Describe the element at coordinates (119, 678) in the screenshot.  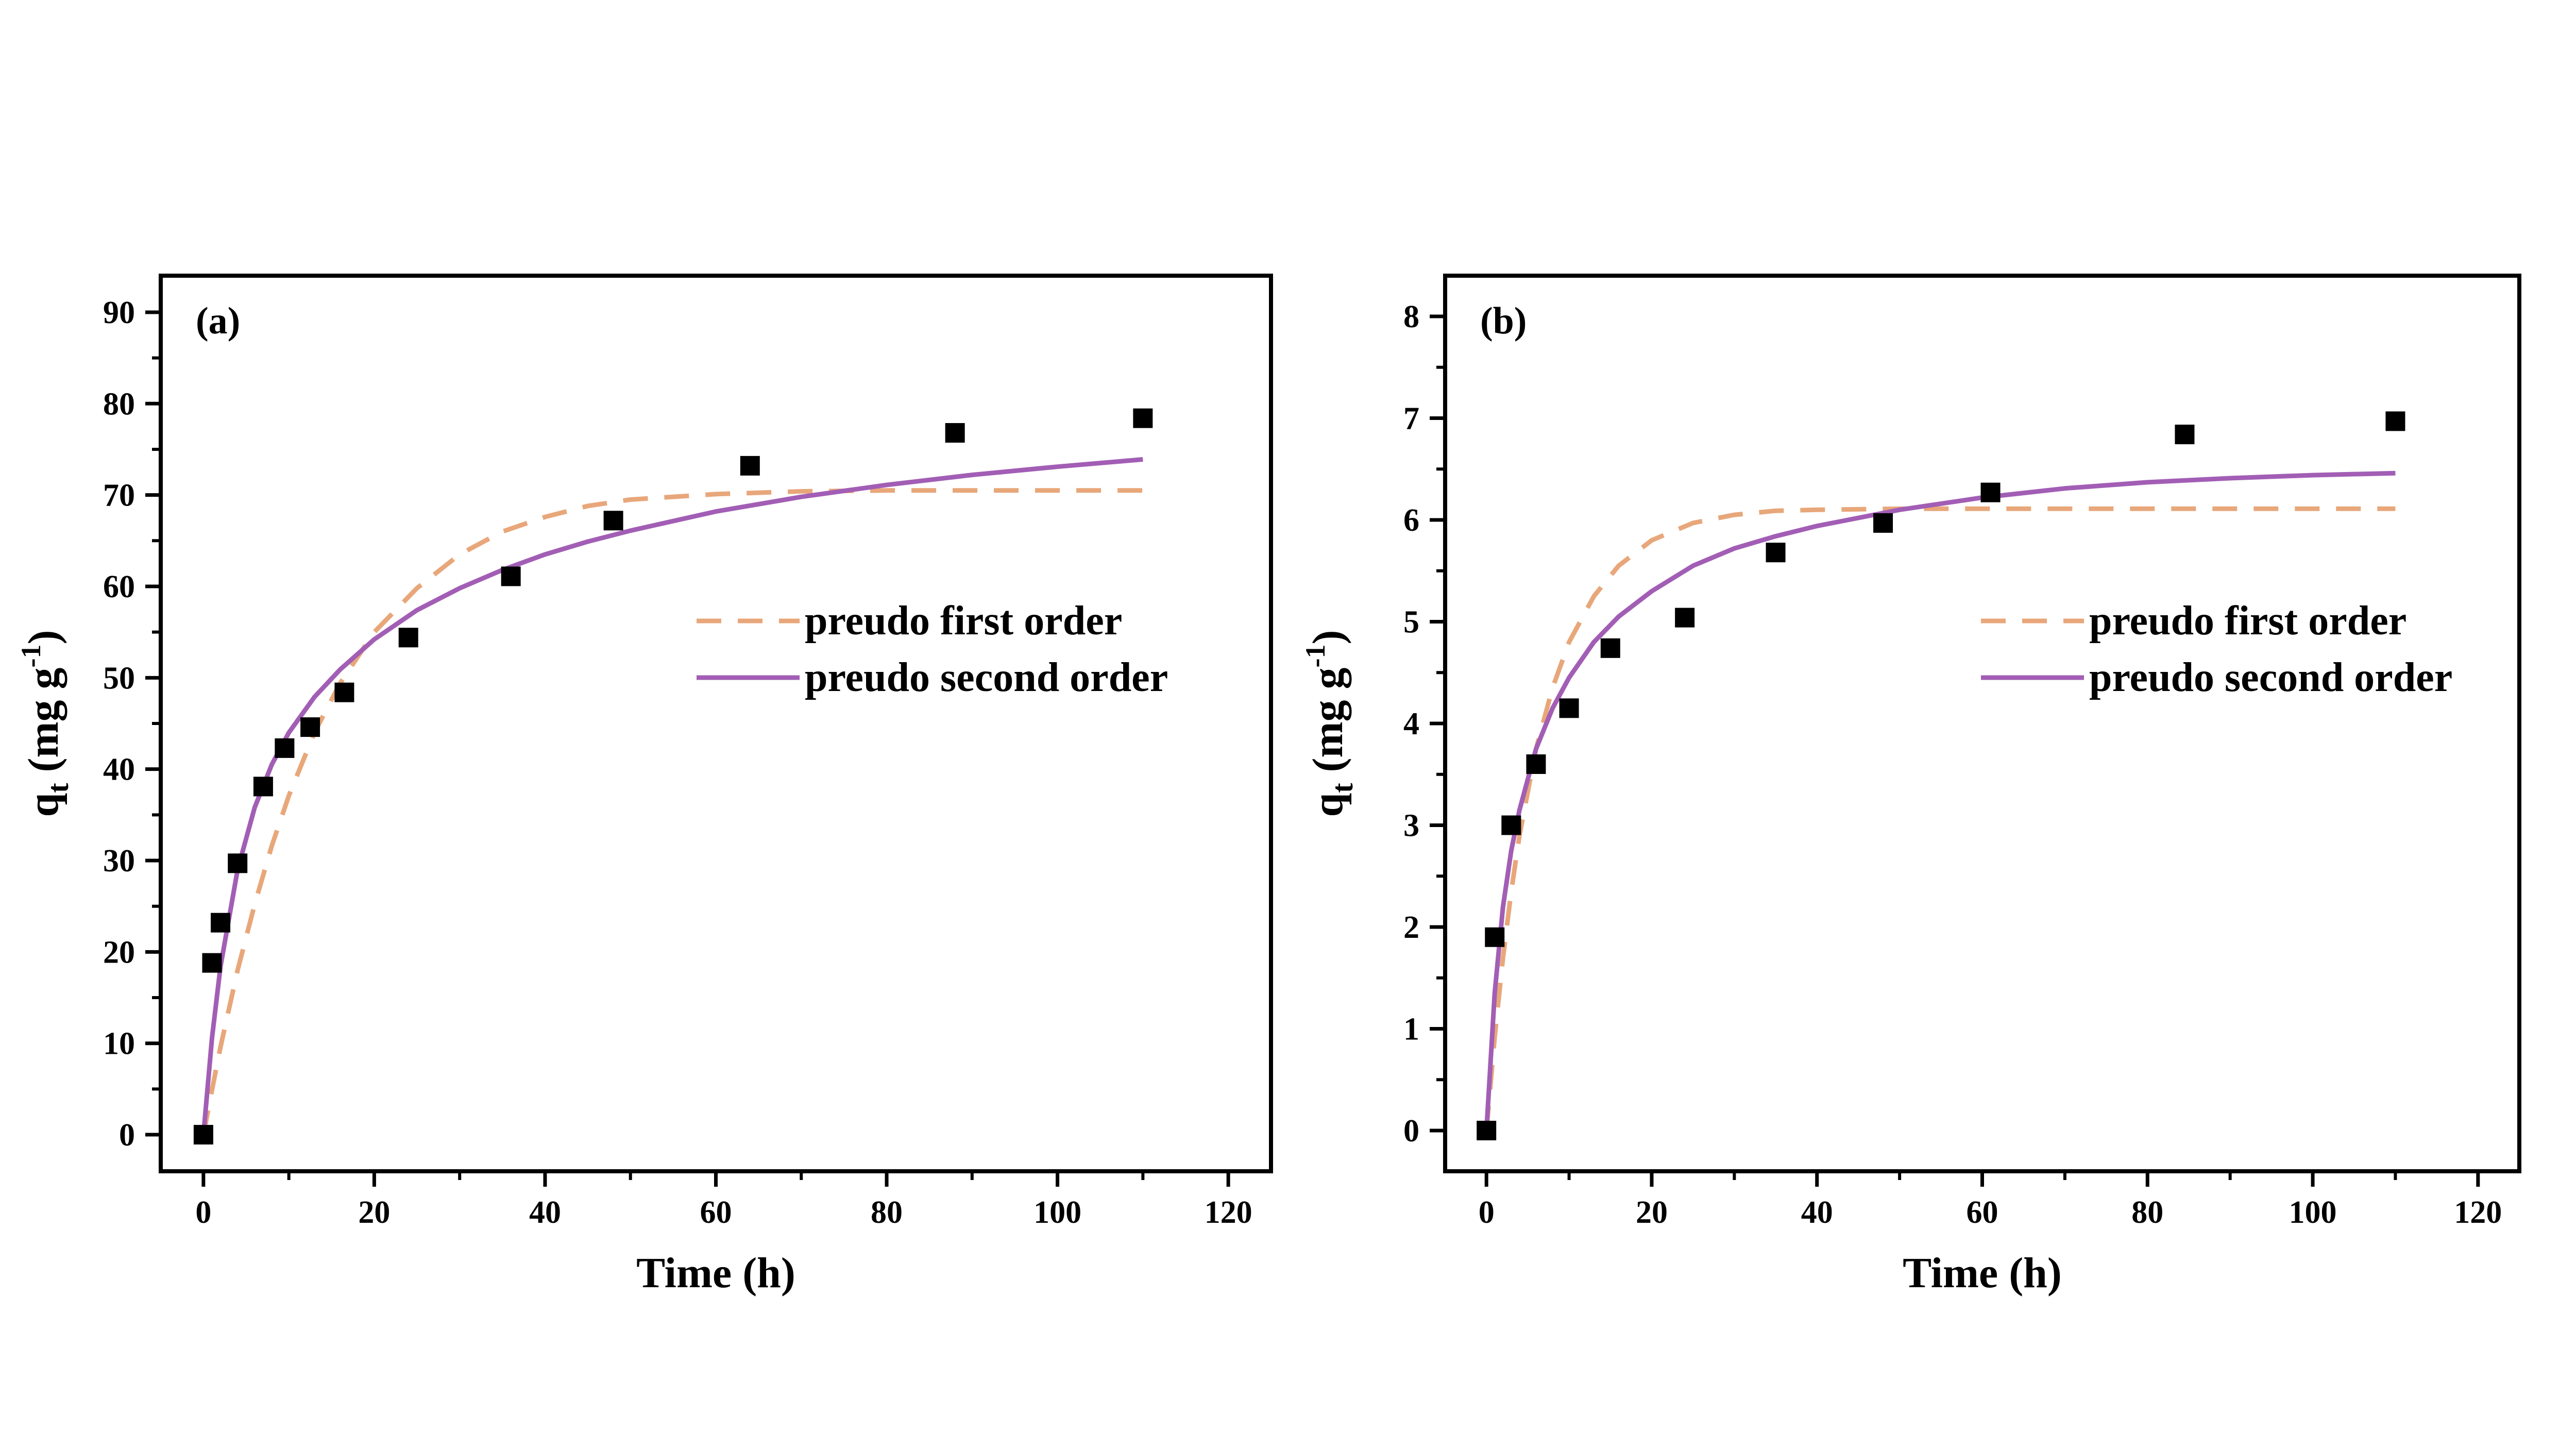
I see `y-tick-label: 50` at that location.